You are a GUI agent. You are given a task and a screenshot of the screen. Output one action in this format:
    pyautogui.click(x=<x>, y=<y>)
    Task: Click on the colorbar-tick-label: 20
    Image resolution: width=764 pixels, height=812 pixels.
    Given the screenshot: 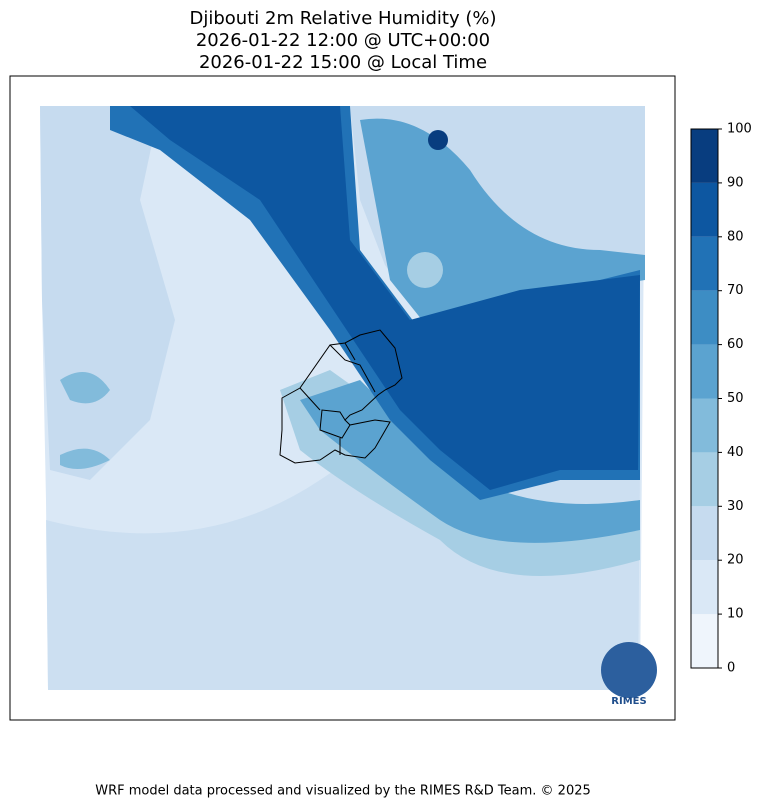 What is the action you would take?
    pyautogui.click(x=735, y=560)
    